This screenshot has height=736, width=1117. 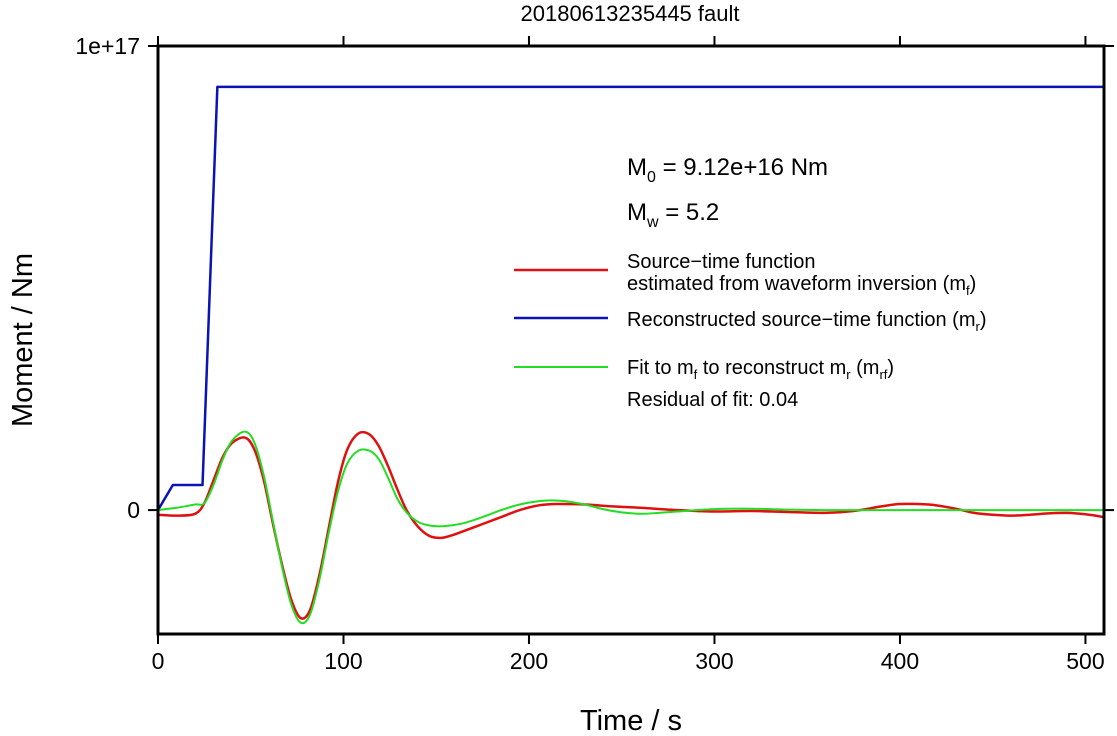 I want to click on legend-label-mrf: Fit to mf to reconstruct mr (mrf), so click(x=760, y=369).